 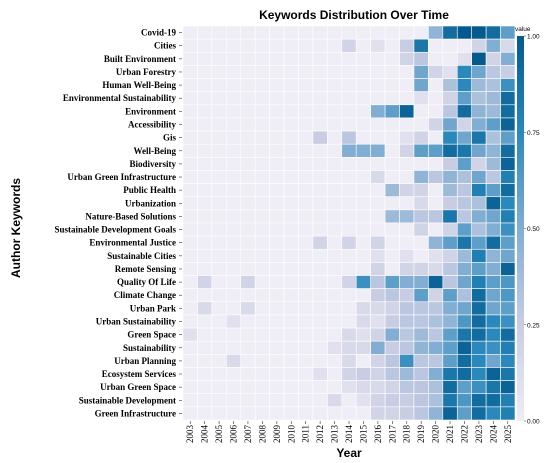 I want to click on colorbar-gradient, so click(x=520, y=228).